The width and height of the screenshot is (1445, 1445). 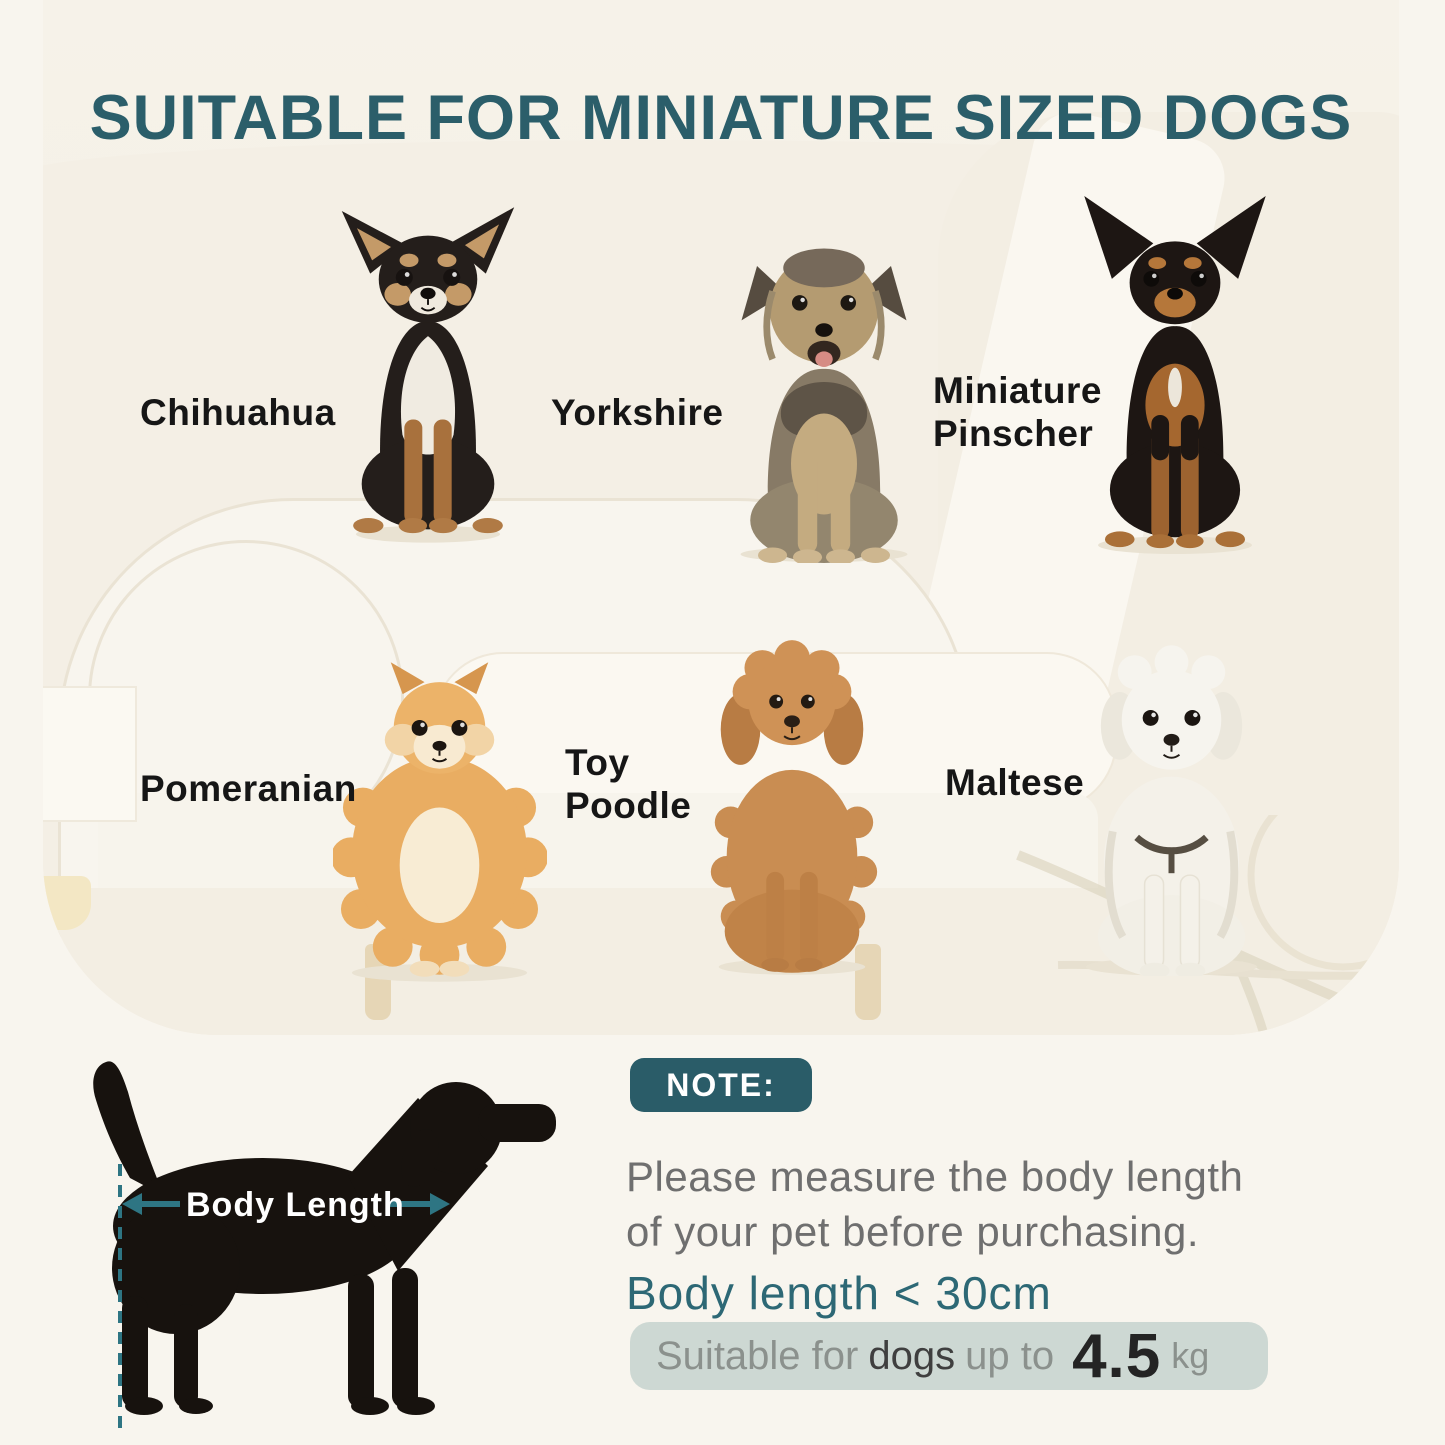 I want to click on sofa-leg, so click(x=868, y=982).